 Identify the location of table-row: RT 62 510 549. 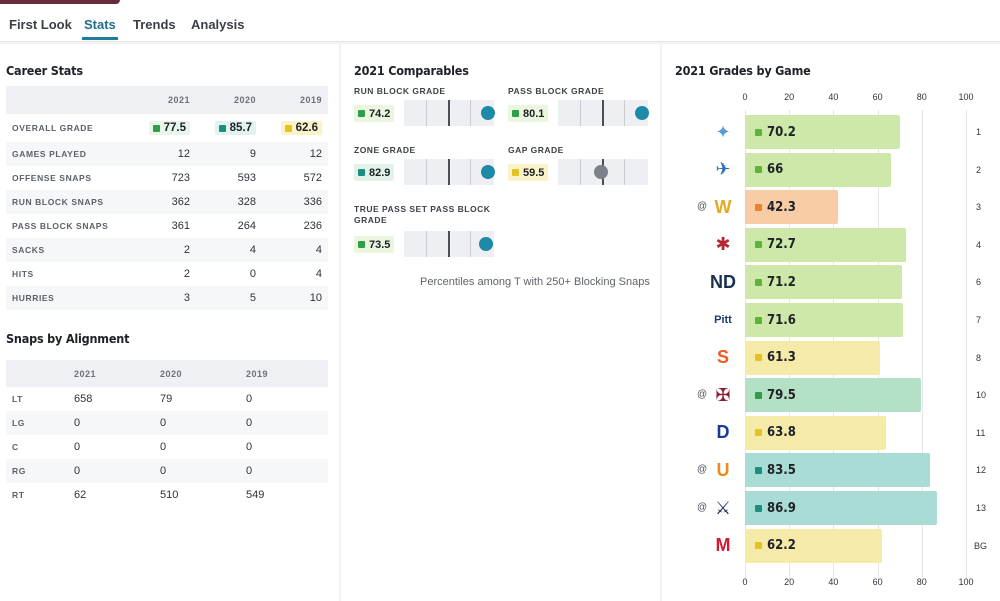
(167, 495).